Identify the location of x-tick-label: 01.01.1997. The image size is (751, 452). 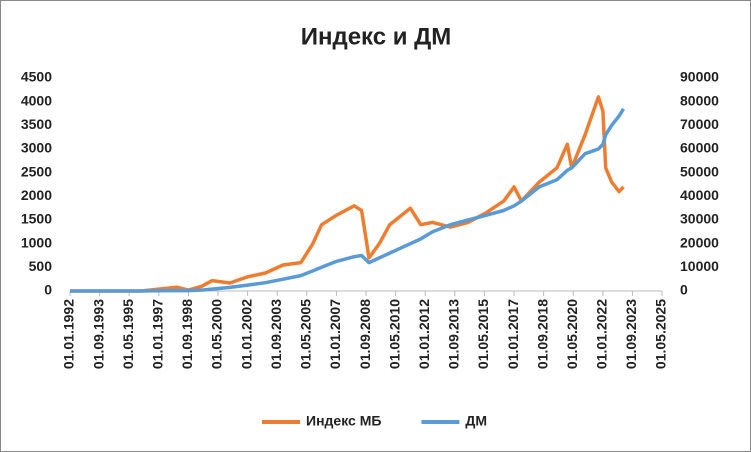
(158, 334).